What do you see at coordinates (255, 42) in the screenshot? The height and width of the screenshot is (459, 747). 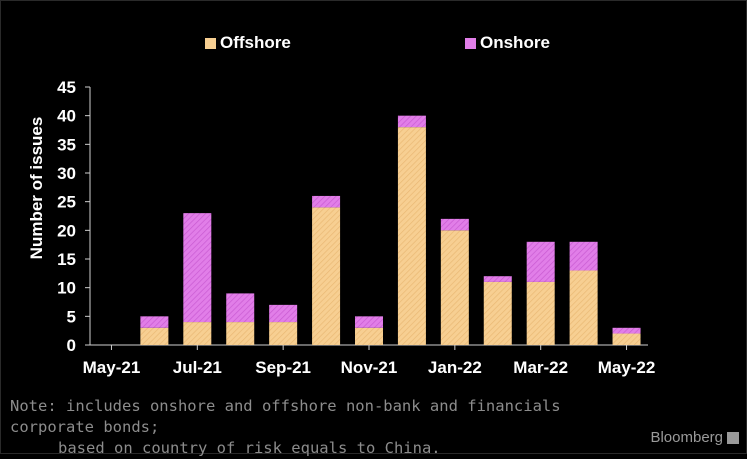 I see `legend-label-offshore: Offshore` at bounding box center [255, 42].